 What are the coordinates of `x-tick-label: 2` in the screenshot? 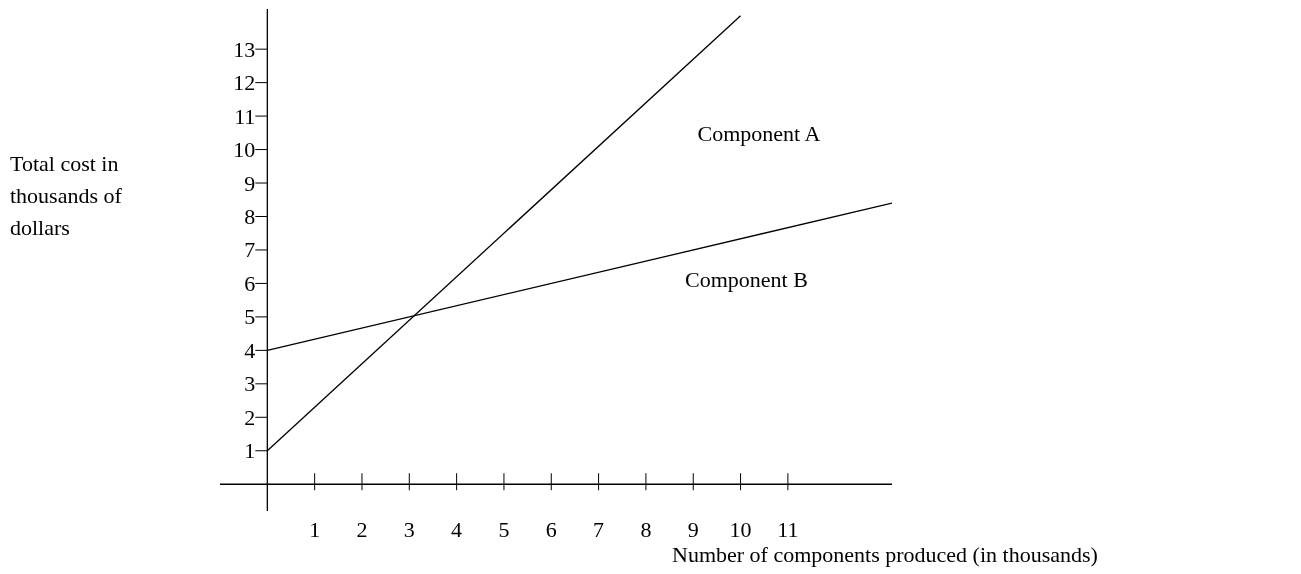 It's located at (362, 529).